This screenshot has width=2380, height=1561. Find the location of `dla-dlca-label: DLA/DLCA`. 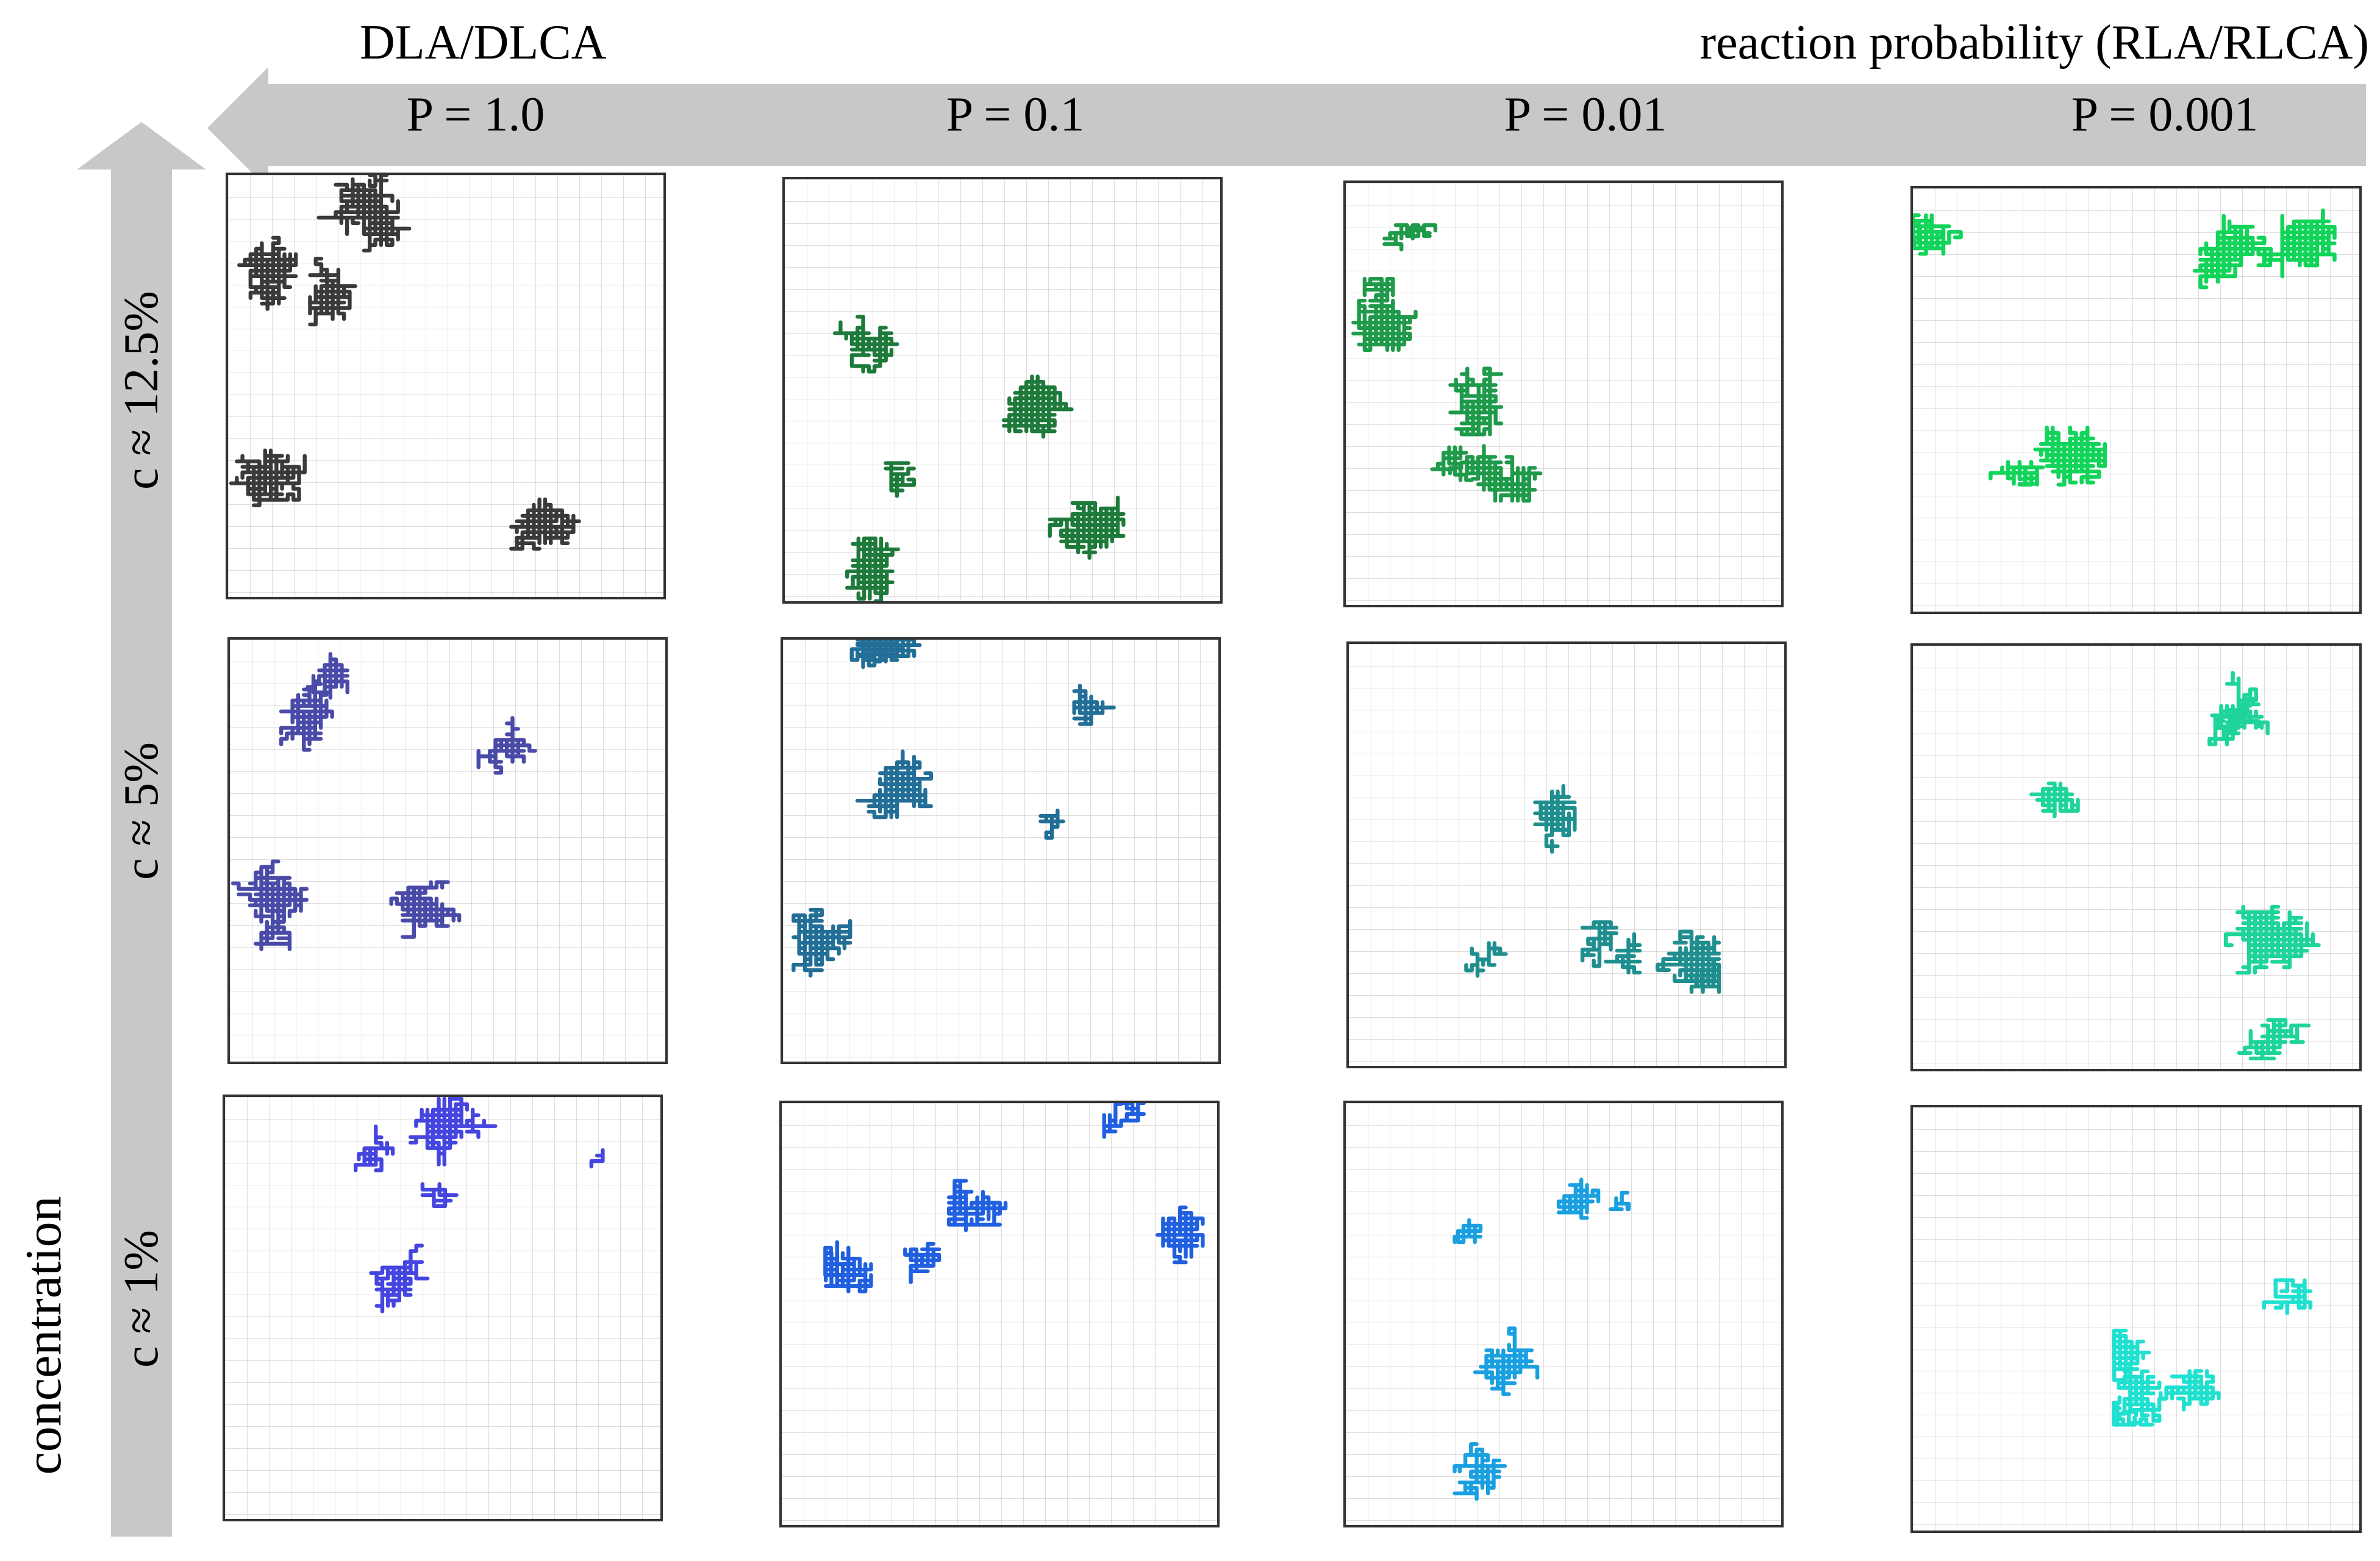

dla-dlca-label: DLA/DLCA is located at coordinates (483, 43).